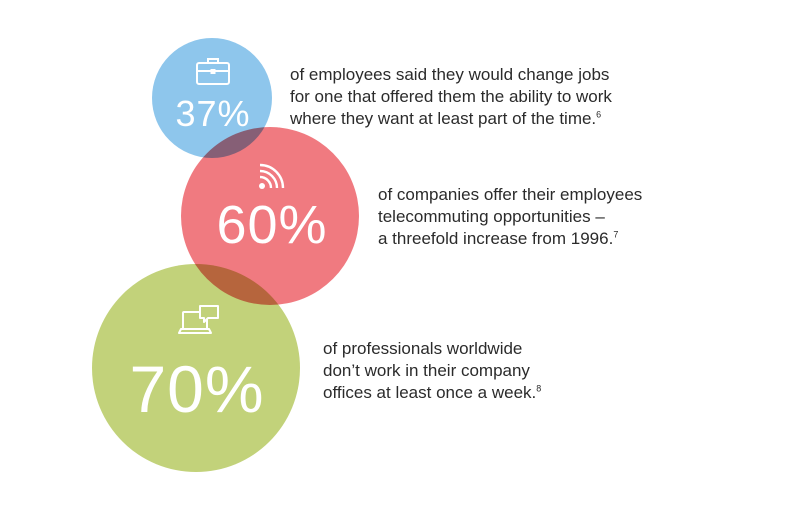  I want to click on wifi-signal-icon, so click(272, 176).